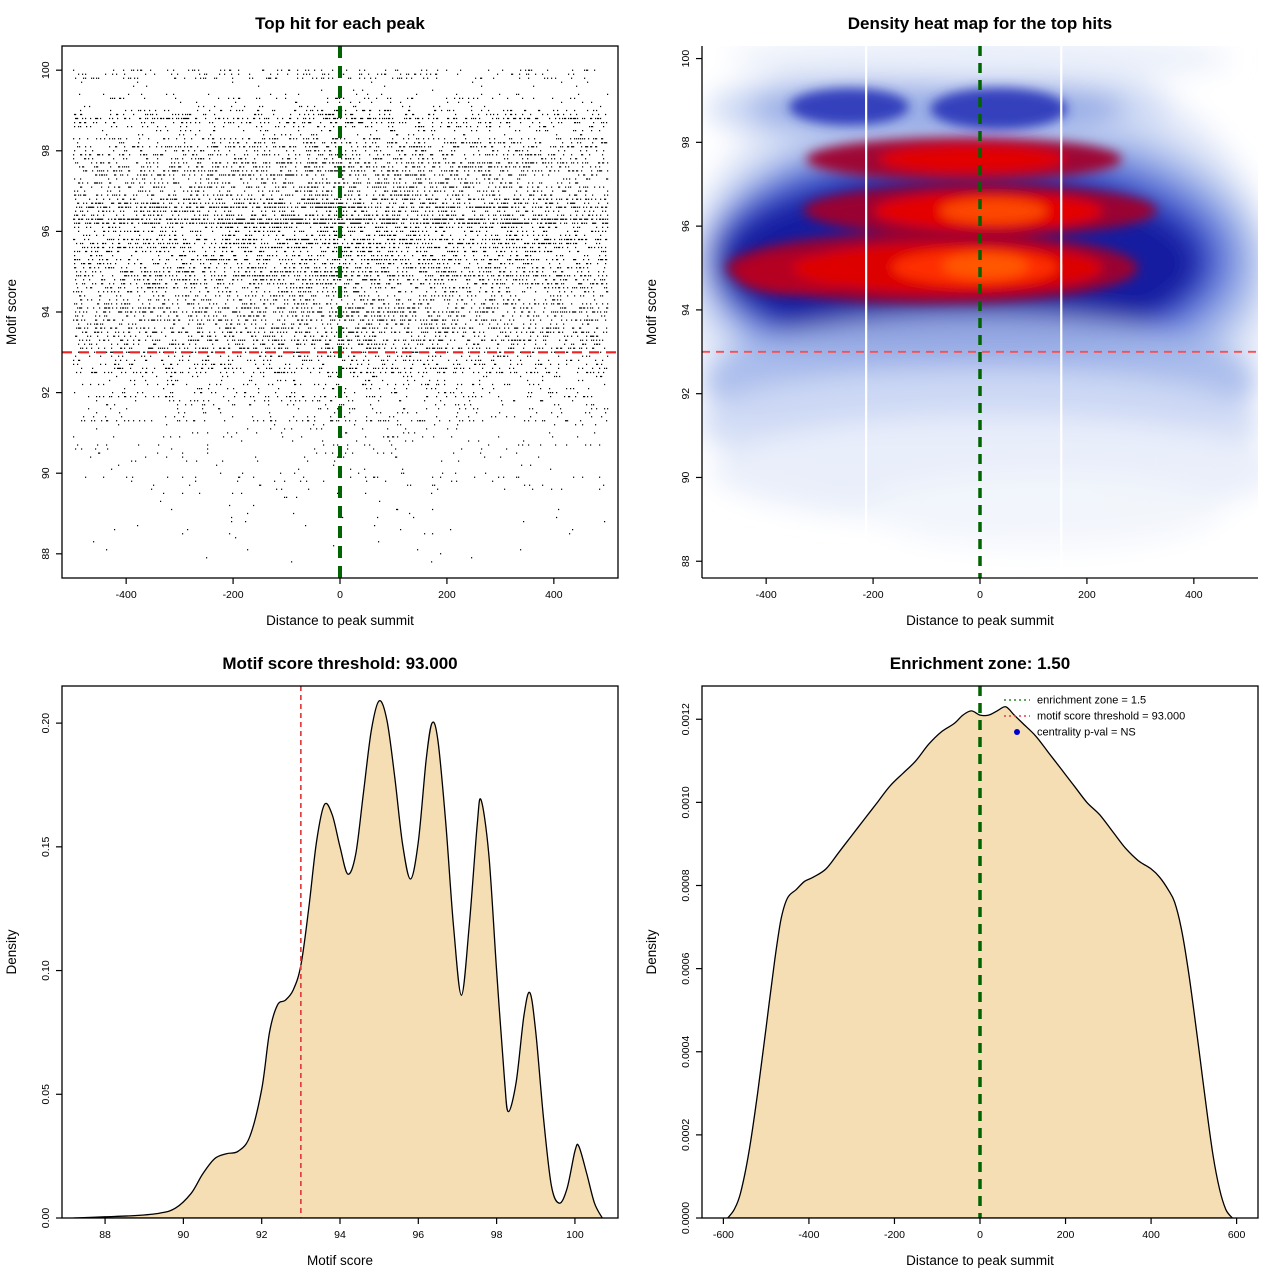 Image resolution: width=1280 pixels, height=1280 pixels. I want to click on heatmap-hot-blobs, so click(941, 195).